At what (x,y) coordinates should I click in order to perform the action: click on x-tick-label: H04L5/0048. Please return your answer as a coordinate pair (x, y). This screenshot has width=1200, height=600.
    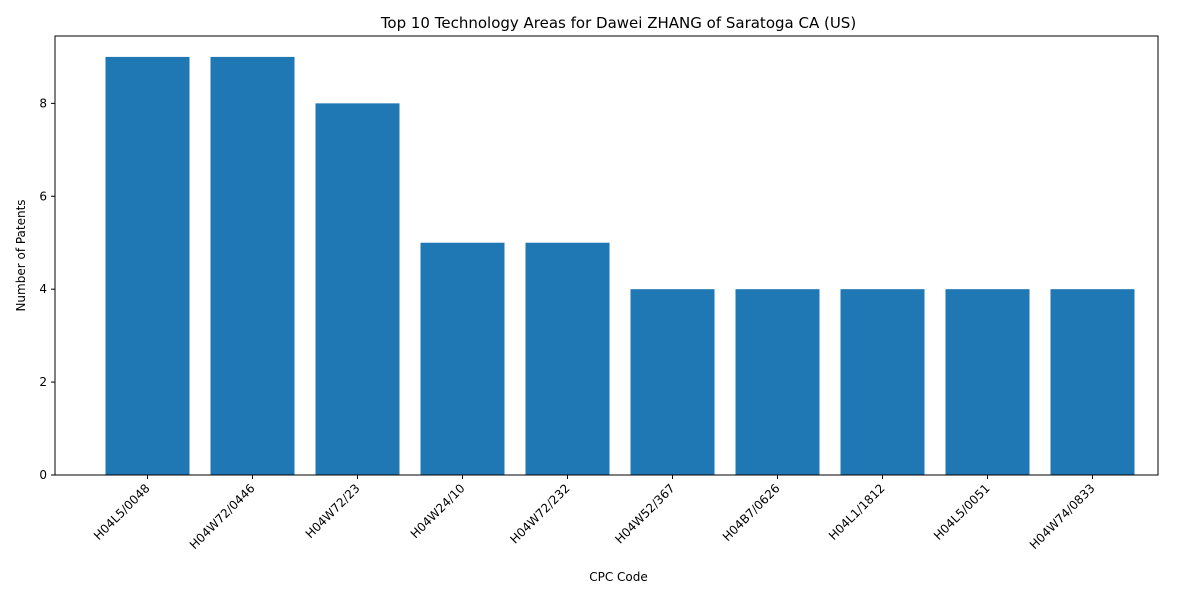
    Looking at the image, I should click on (122, 512).